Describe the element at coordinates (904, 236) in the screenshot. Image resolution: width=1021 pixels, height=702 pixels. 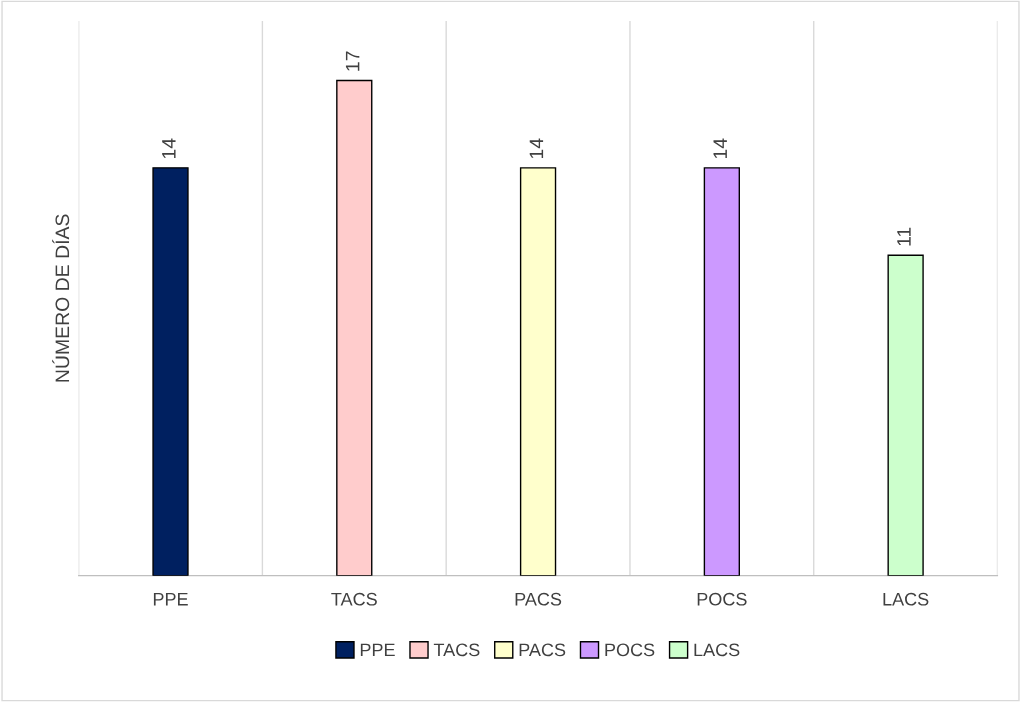
I see `data-label: 11` at that location.